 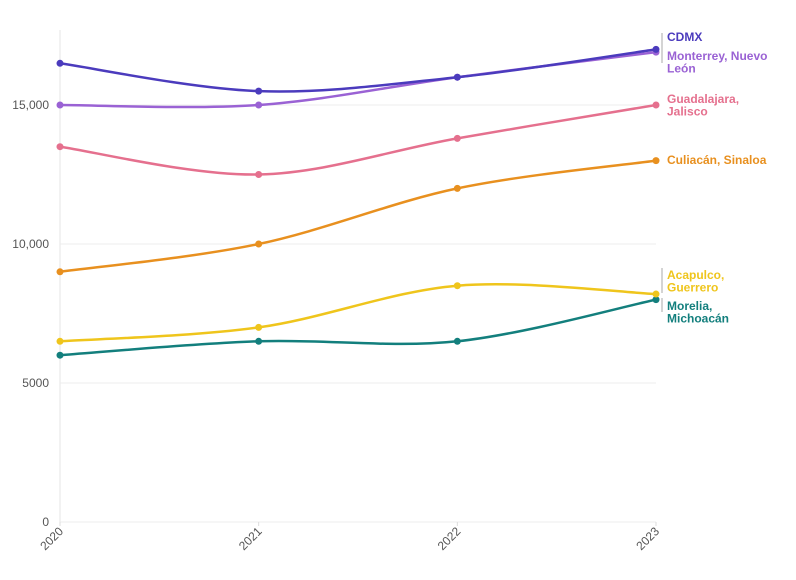 I want to click on series-label-line: Monterrey, Nuevo, so click(x=717, y=56).